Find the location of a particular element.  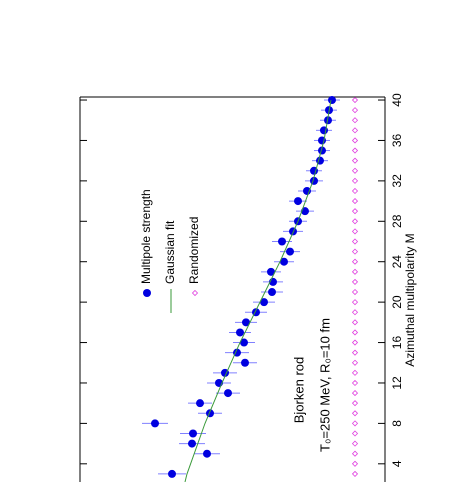

x-tick-label: 32 is located at coordinates (397, 181).